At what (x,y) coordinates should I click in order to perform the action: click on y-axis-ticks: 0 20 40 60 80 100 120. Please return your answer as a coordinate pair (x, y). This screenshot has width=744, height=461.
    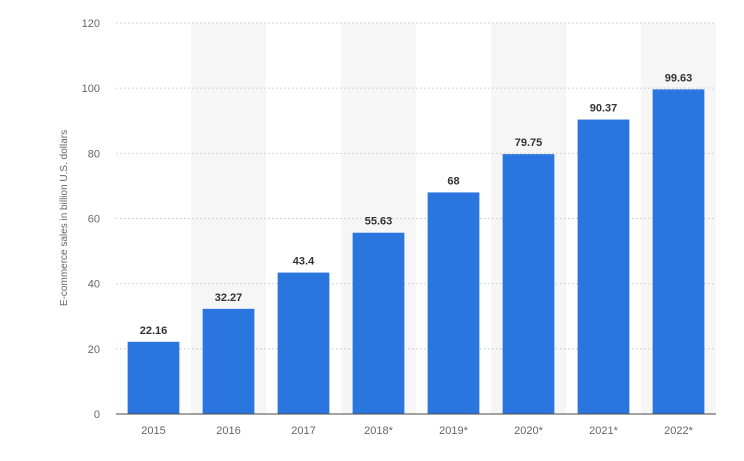
    Looking at the image, I should click on (91, 219).